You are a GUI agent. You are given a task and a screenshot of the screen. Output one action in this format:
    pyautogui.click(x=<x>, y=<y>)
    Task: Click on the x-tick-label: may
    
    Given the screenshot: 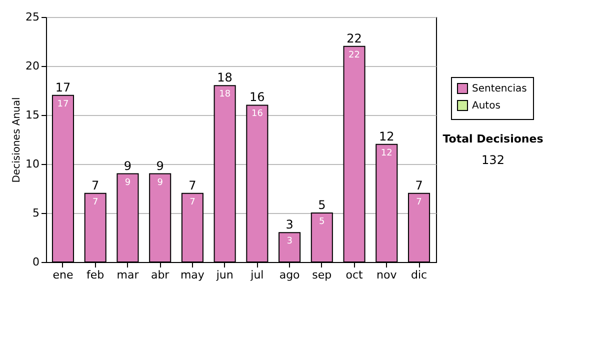 What is the action you would take?
    pyautogui.click(x=192, y=275)
    